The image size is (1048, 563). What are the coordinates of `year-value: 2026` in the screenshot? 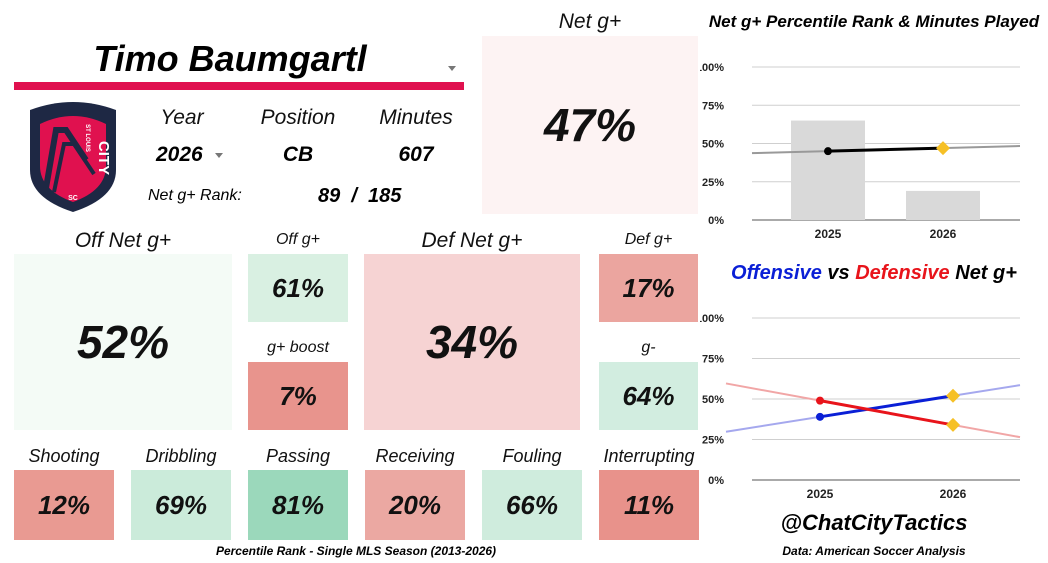 It's located at (179, 154).